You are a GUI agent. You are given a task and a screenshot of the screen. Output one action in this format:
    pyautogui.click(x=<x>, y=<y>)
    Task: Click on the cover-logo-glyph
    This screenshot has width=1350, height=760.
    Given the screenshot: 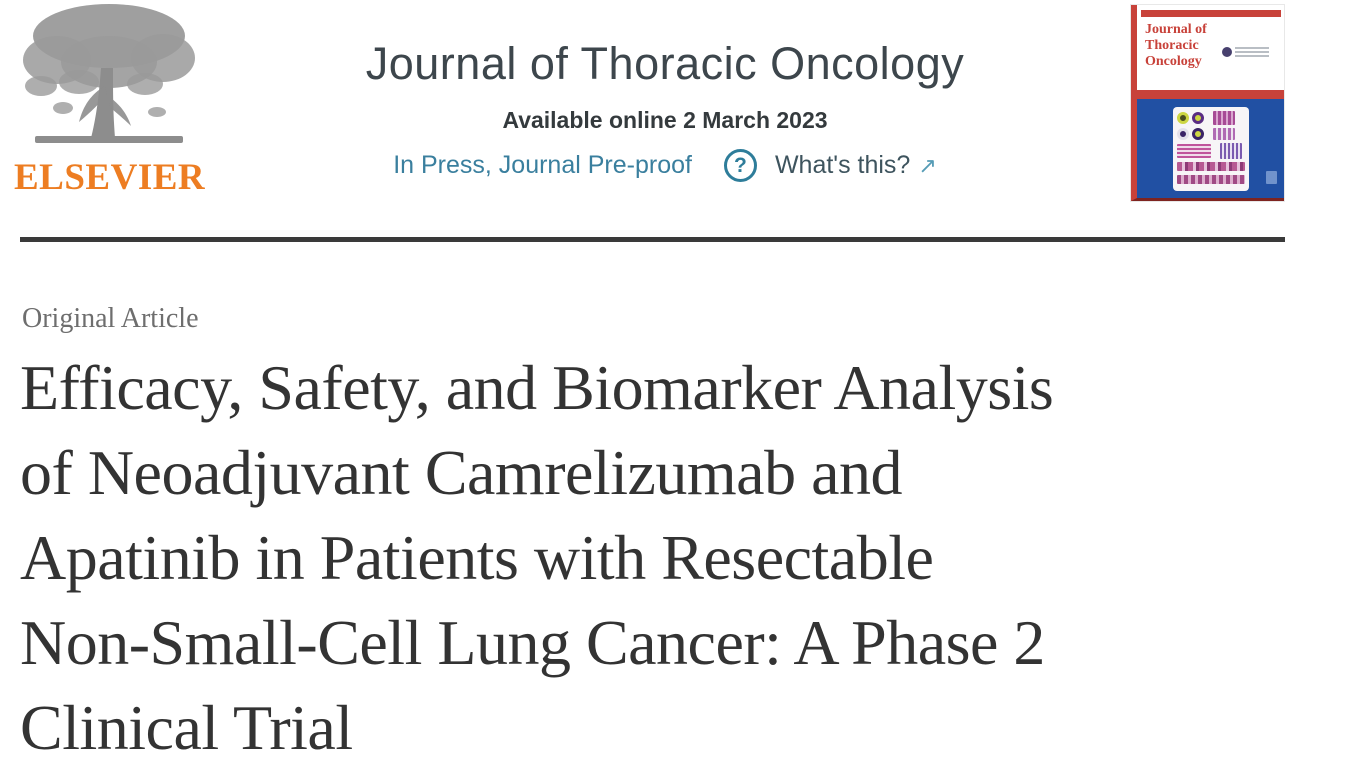 What is the action you would take?
    pyautogui.click(x=1271, y=177)
    